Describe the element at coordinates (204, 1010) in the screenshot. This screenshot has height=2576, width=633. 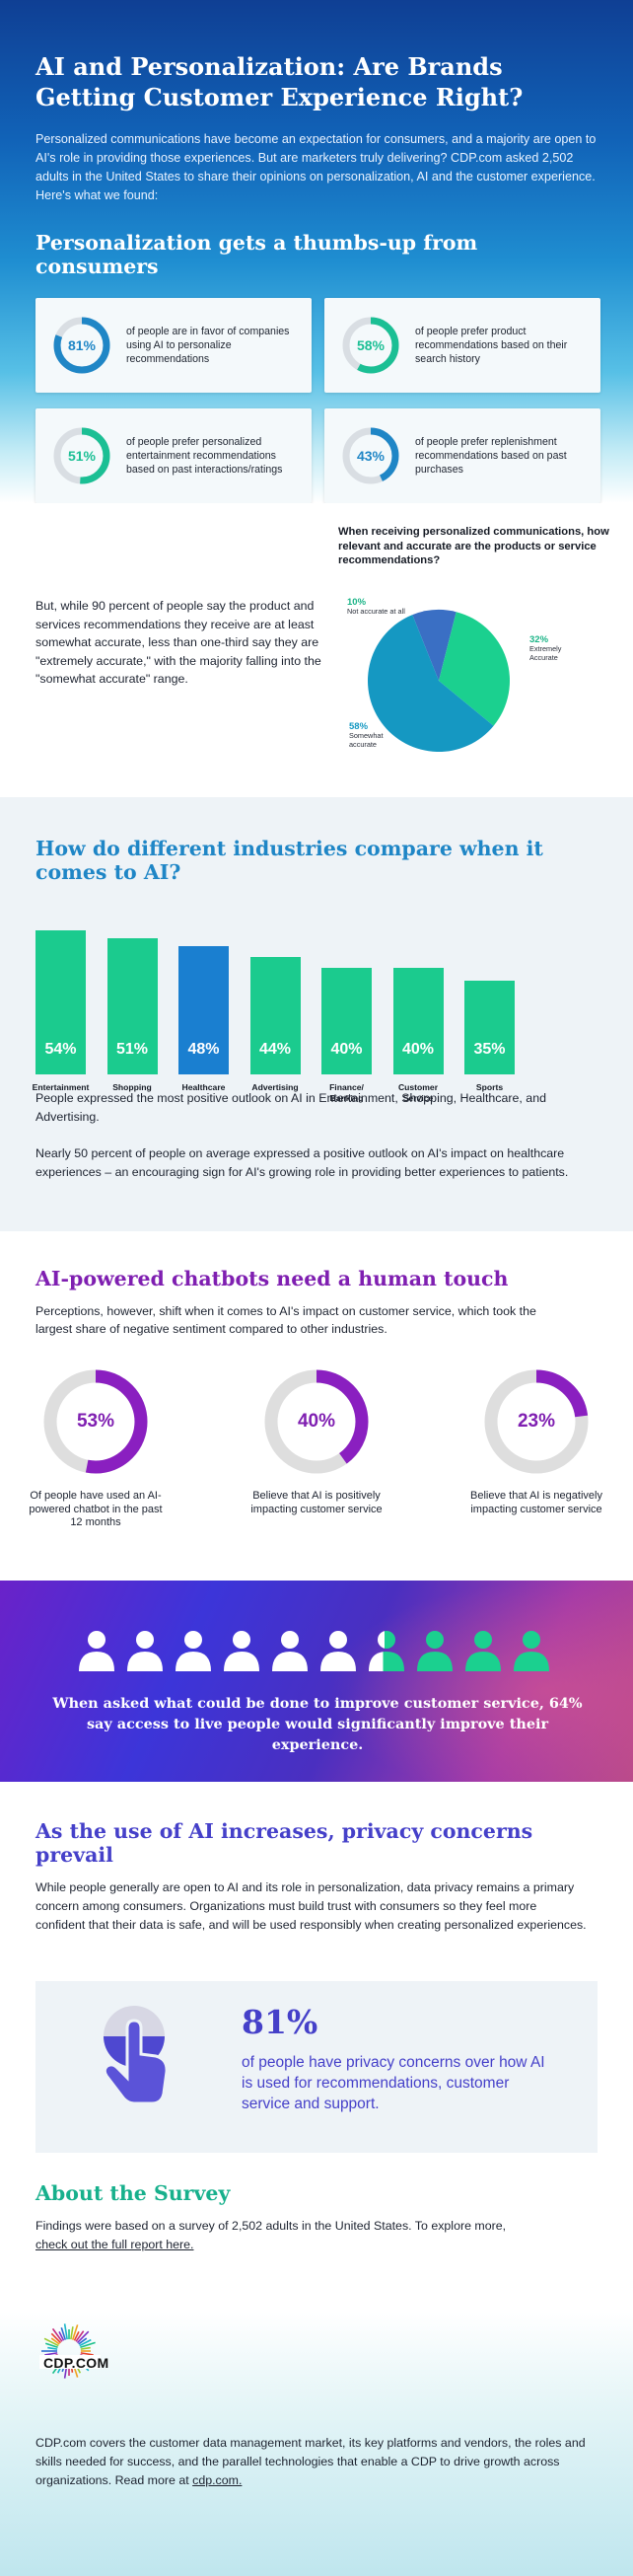
I see `bar: 48%` at that location.